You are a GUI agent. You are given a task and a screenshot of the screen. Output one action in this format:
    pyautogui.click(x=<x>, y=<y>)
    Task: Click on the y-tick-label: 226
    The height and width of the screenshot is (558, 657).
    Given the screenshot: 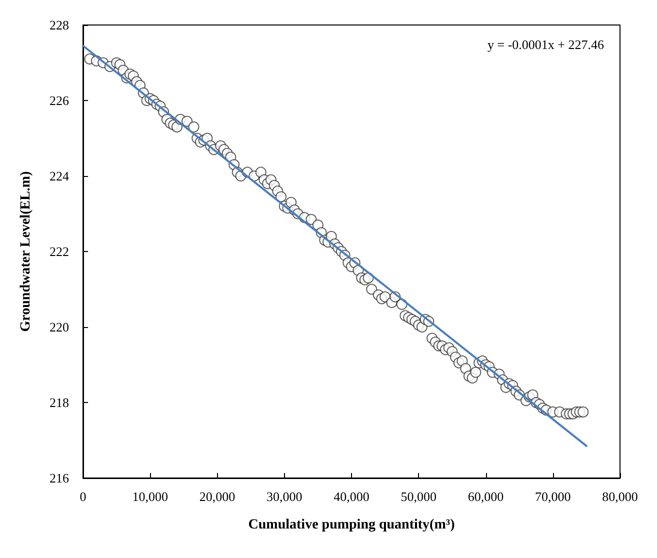 What is the action you would take?
    pyautogui.click(x=60, y=100)
    